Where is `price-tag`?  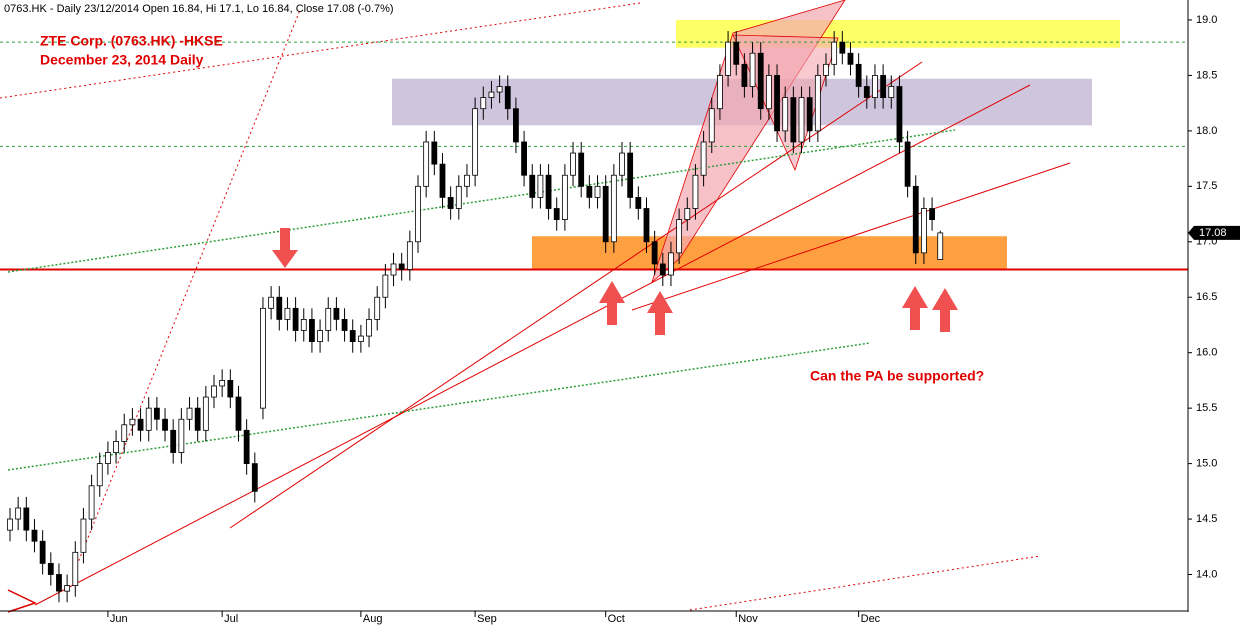
price-tag is located at coordinates (1214, 232).